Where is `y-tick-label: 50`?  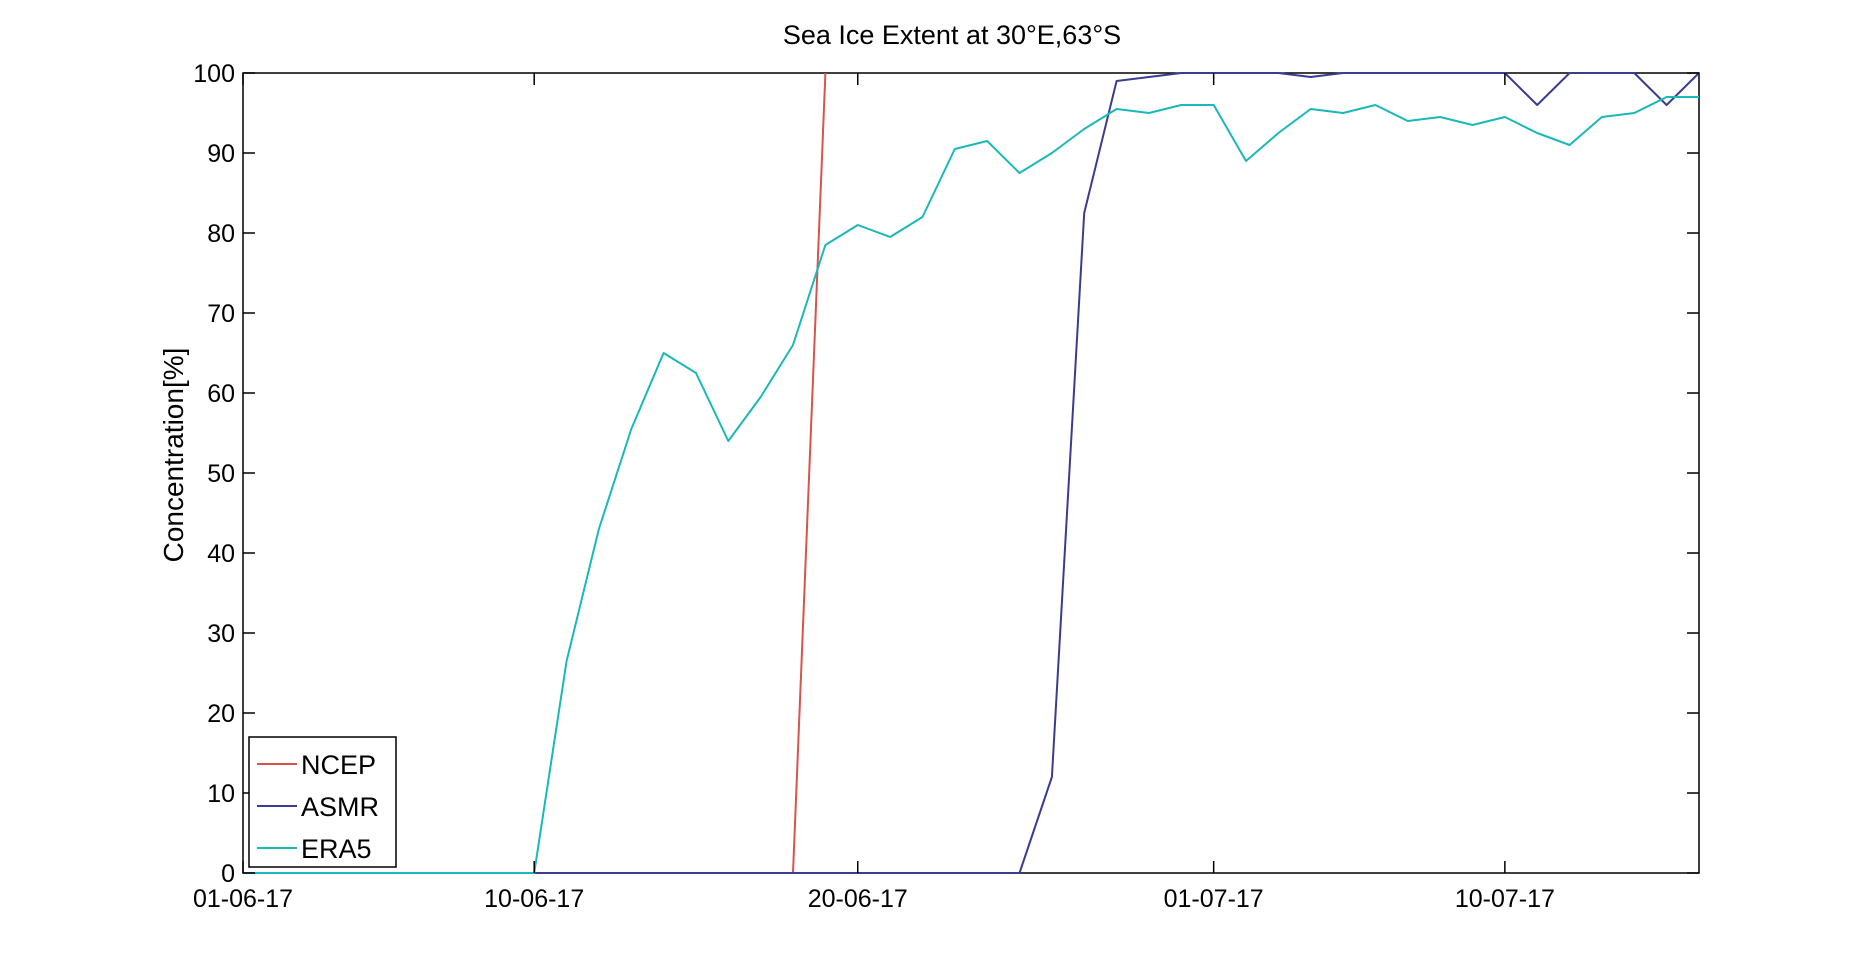
y-tick-label: 50 is located at coordinates (221, 474).